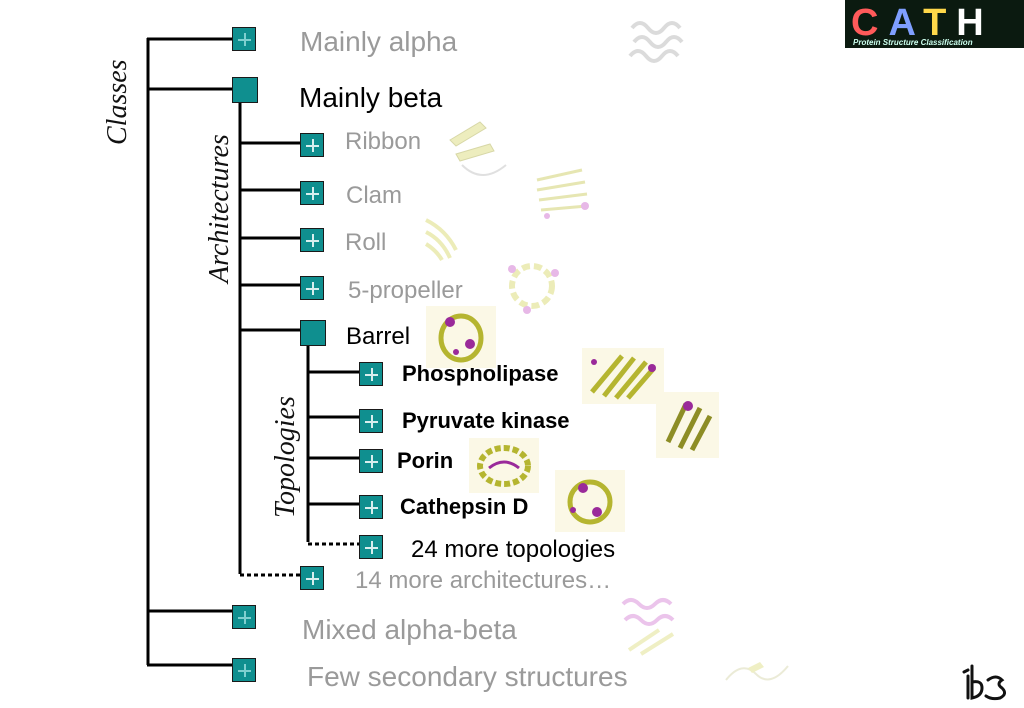 This screenshot has height=708, width=1024. Describe the element at coordinates (590, 501) in the screenshot. I see `protein-thumbnail-cathepsin-d` at that location.